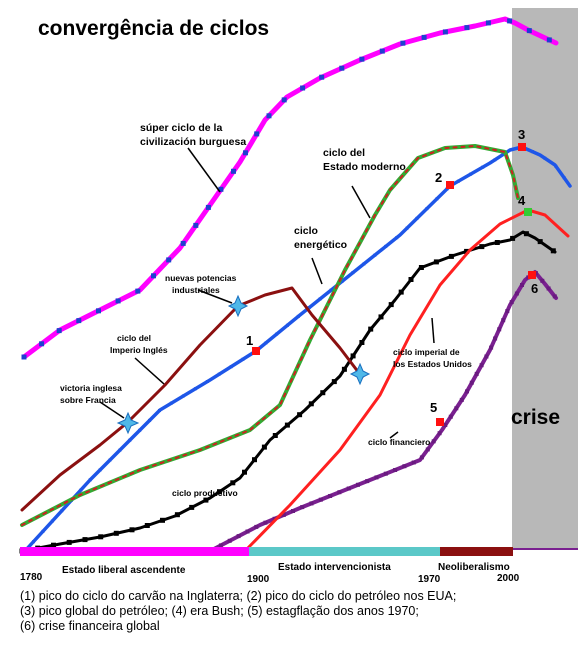 The height and width of the screenshot is (645, 586). What do you see at coordinates (476, 551) in the screenshot?
I see `era-neoliberal-bar` at bounding box center [476, 551].